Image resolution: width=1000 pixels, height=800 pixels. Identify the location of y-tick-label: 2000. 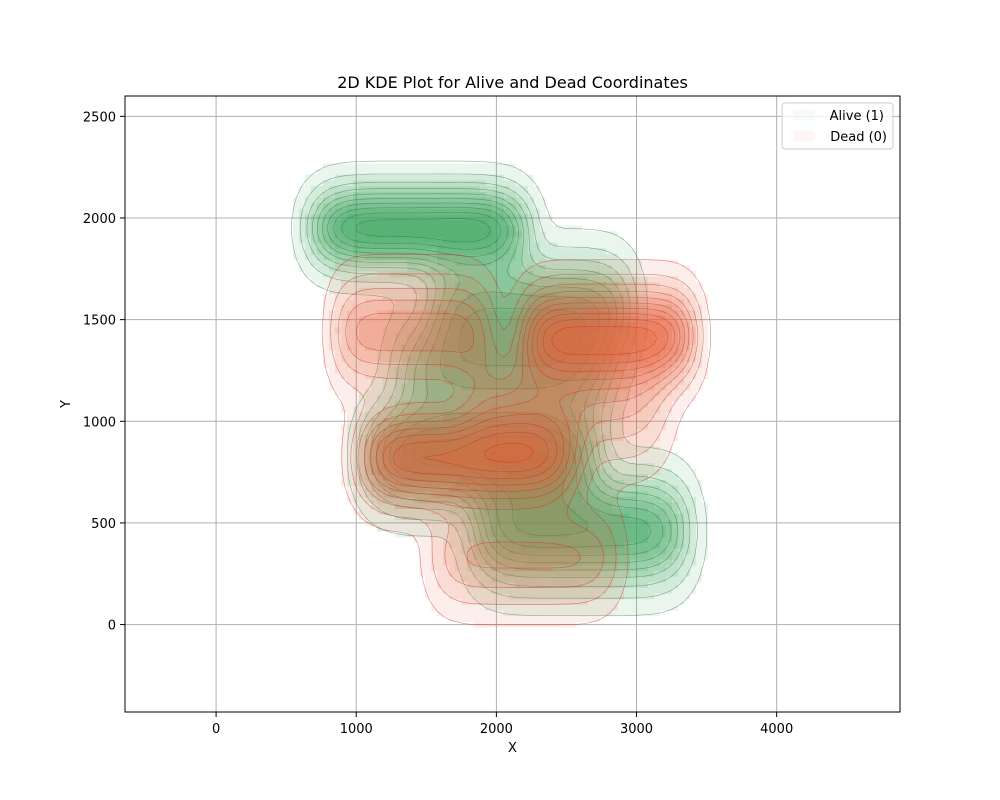
(99, 219).